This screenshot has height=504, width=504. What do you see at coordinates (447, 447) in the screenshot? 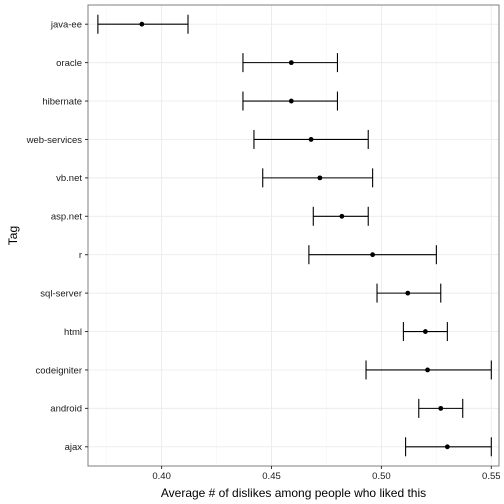
I see `mean-point-ajax` at bounding box center [447, 447].